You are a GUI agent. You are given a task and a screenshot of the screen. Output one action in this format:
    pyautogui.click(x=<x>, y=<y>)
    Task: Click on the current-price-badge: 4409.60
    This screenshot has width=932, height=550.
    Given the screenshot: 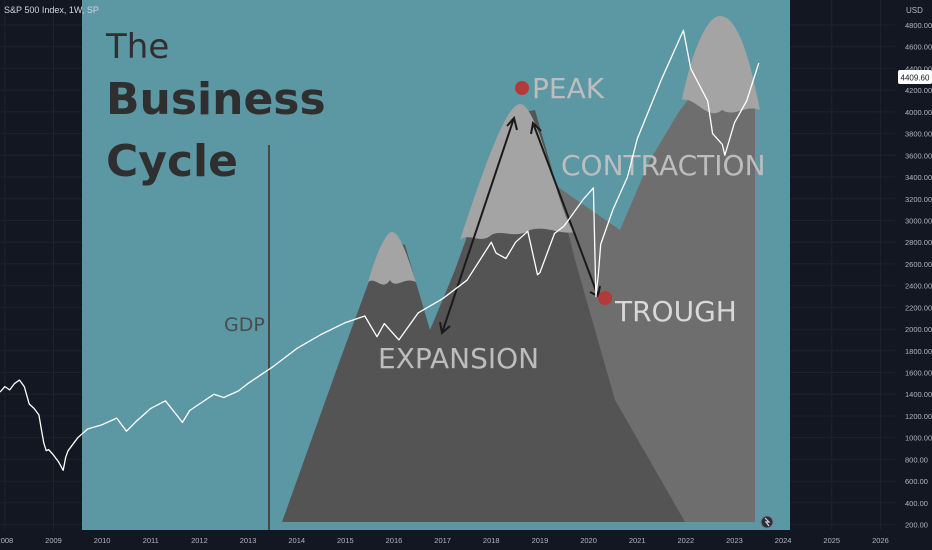 What is the action you would take?
    pyautogui.click(x=915, y=77)
    